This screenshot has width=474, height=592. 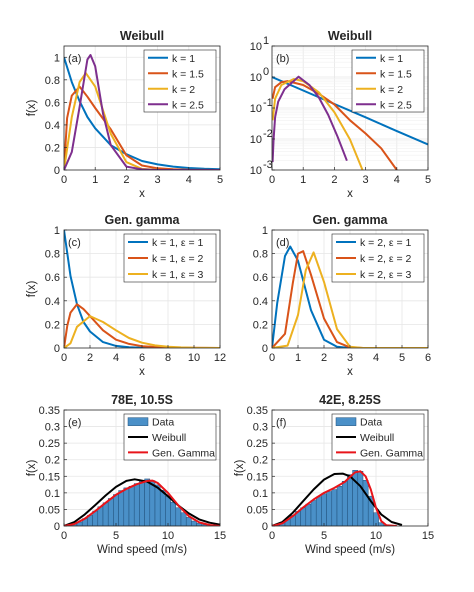 I want to click on plot-content, so click(x=350, y=122).